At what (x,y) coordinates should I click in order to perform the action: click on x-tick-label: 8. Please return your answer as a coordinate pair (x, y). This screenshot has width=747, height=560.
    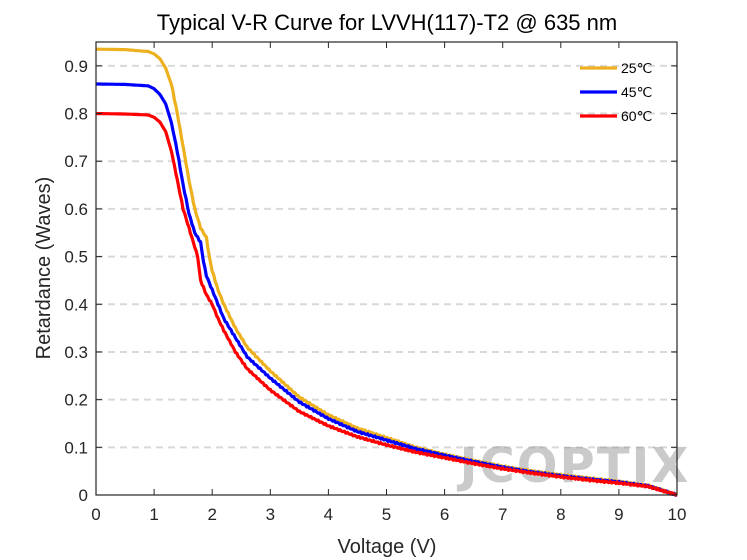
    Looking at the image, I should click on (560, 514).